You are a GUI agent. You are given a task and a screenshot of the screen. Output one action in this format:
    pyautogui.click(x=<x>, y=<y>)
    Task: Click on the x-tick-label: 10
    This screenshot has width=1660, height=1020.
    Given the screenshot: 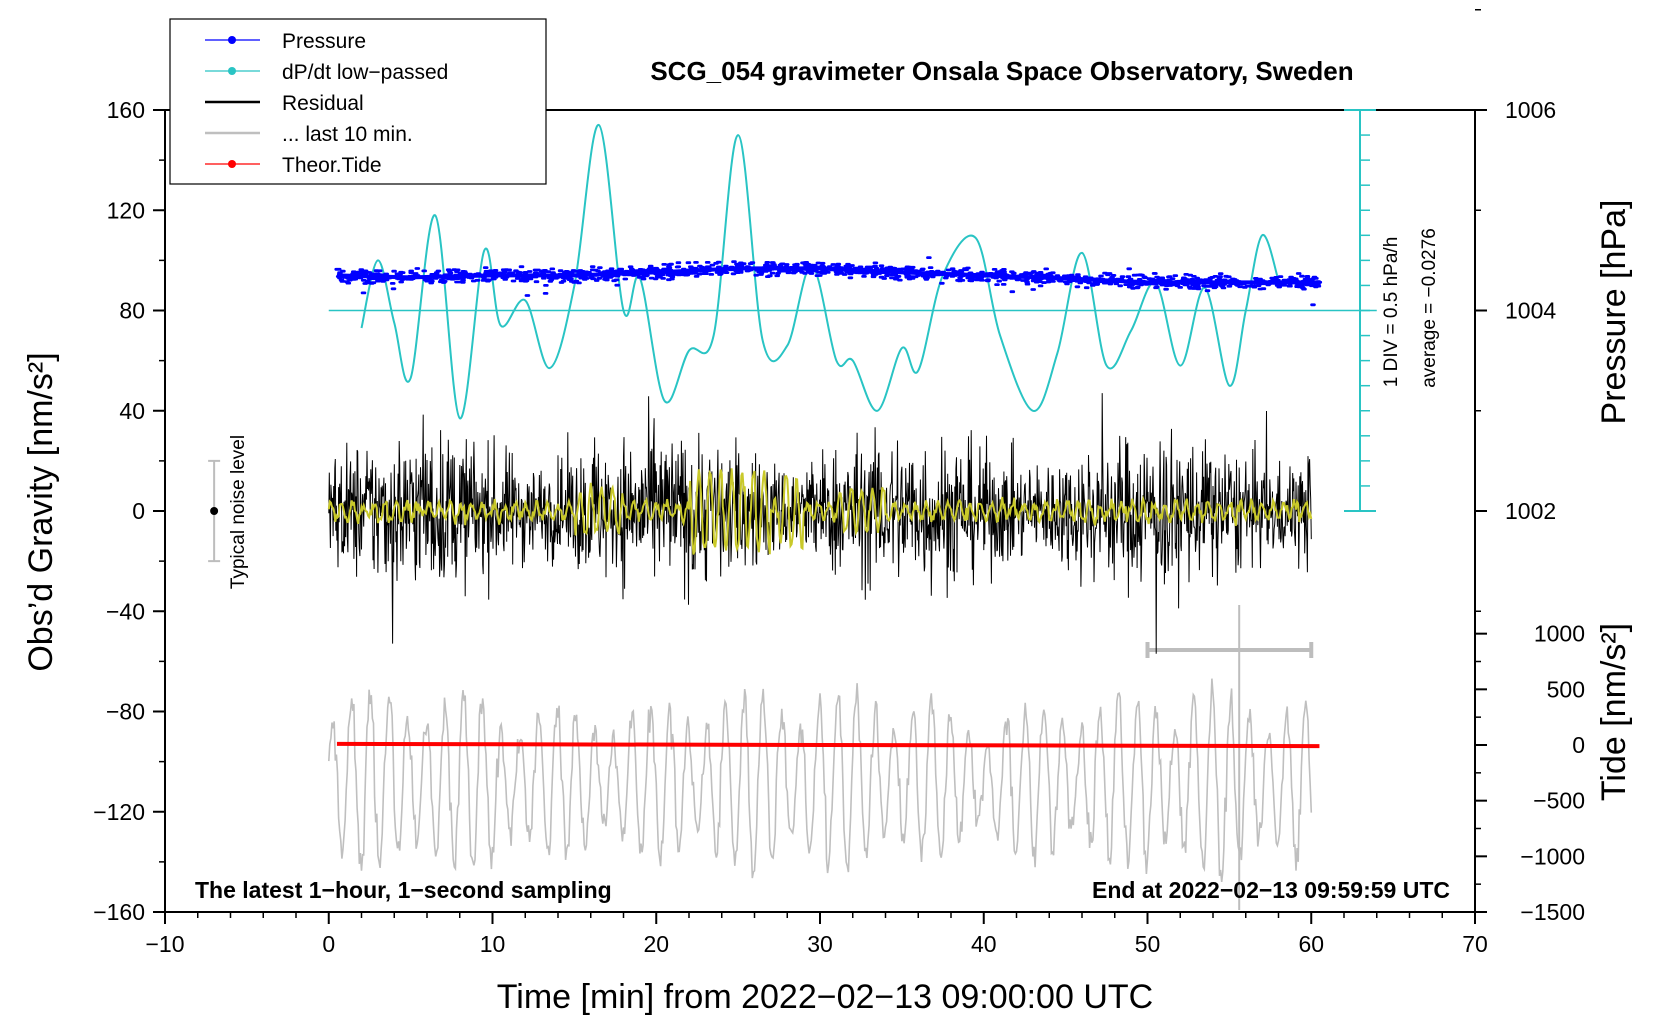 What is the action you would take?
    pyautogui.click(x=493, y=944)
    